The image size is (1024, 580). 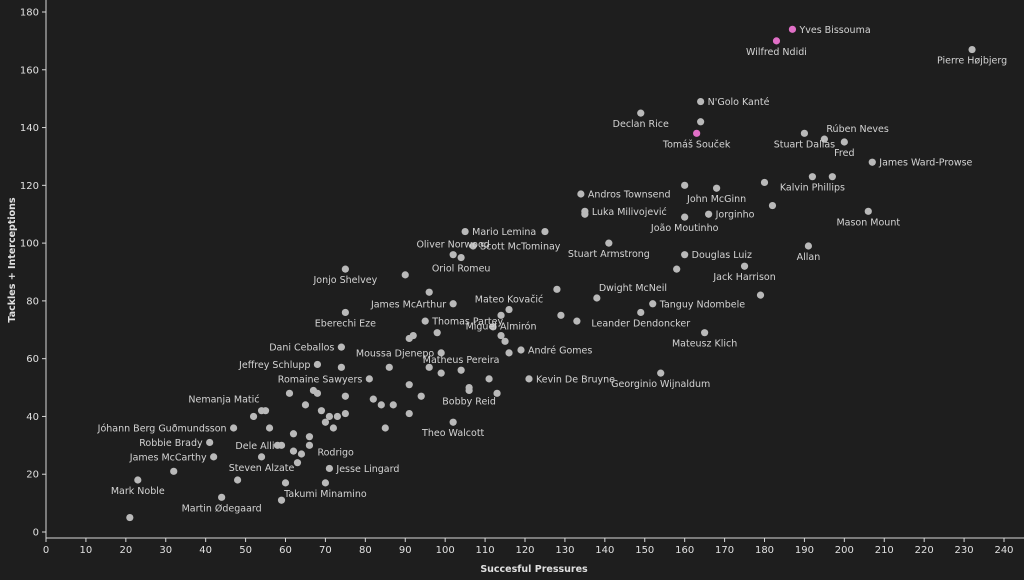 What do you see at coordinates (485, 550) in the screenshot?
I see `x-tick-label: 110` at bounding box center [485, 550].